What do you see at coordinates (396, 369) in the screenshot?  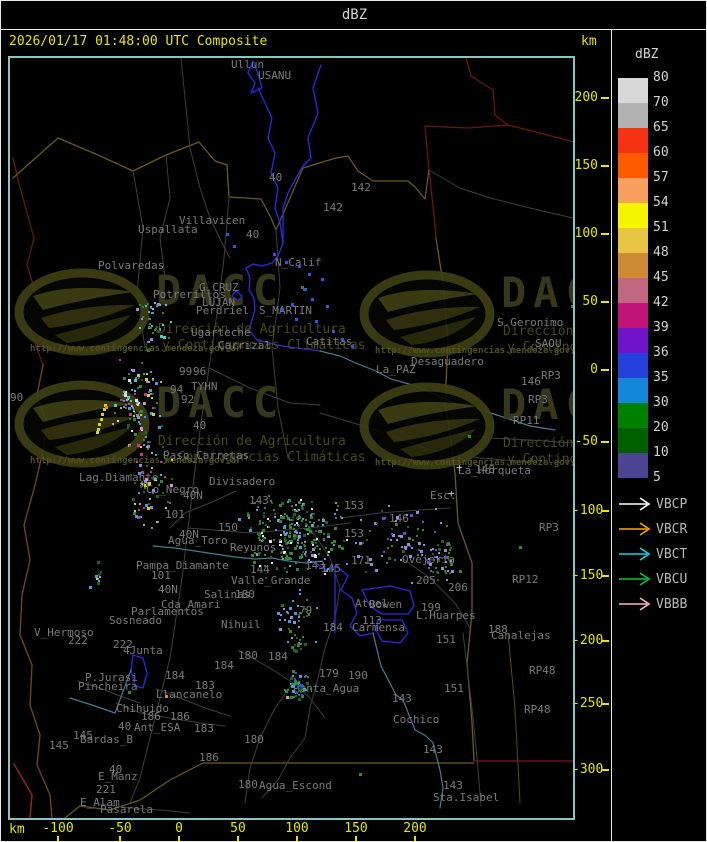 I see `map-label: La_PAZ` at bounding box center [396, 369].